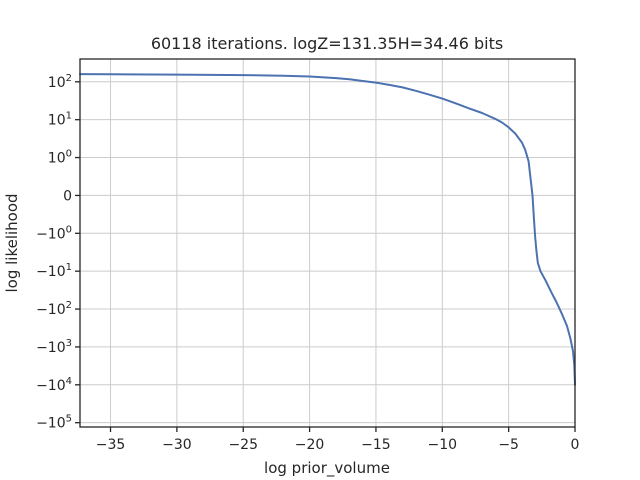 This screenshot has height=480, width=640. What do you see at coordinates (54, 347) in the screenshot?
I see `y-tick-label: −103` at bounding box center [54, 347].